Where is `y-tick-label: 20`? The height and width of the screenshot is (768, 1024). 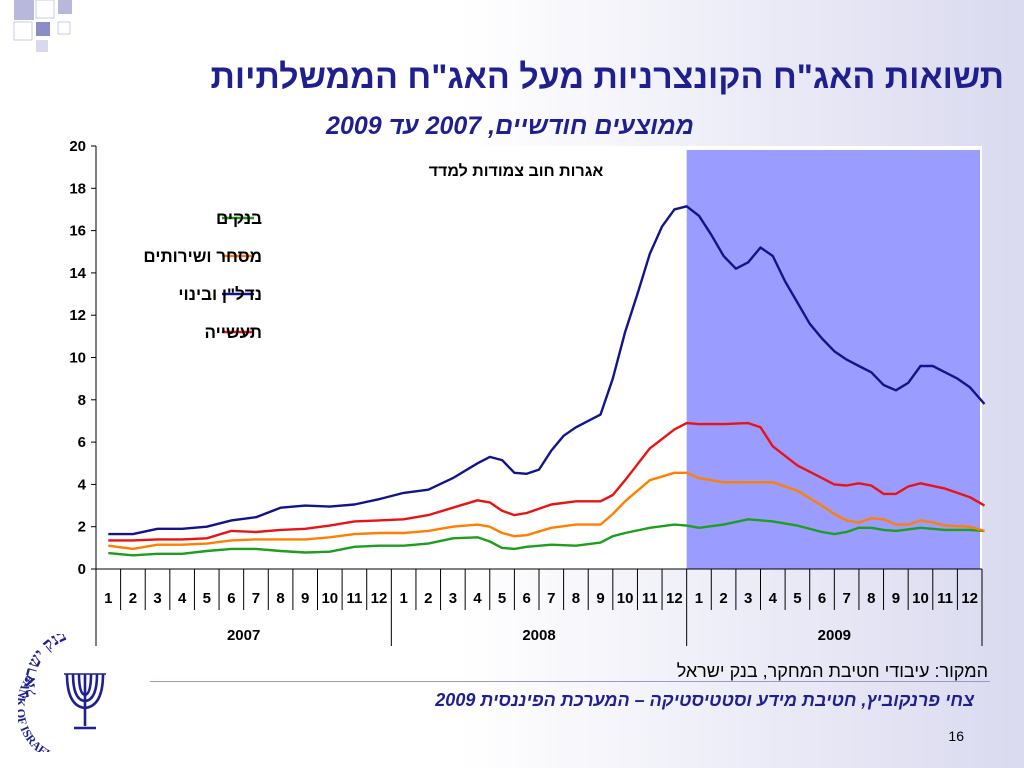
y-tick-label: 20 is located at coordinates (77, 146).